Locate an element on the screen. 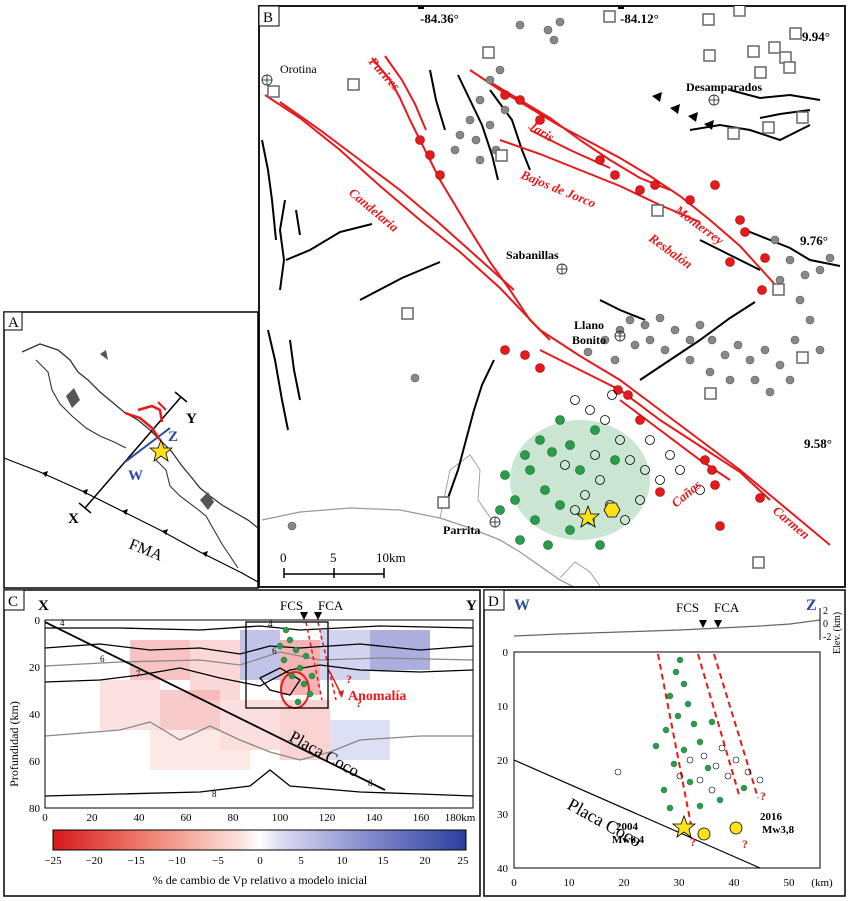 This screenshot has width=849, height=901. x-label: X is located at coordinates (73, 519).